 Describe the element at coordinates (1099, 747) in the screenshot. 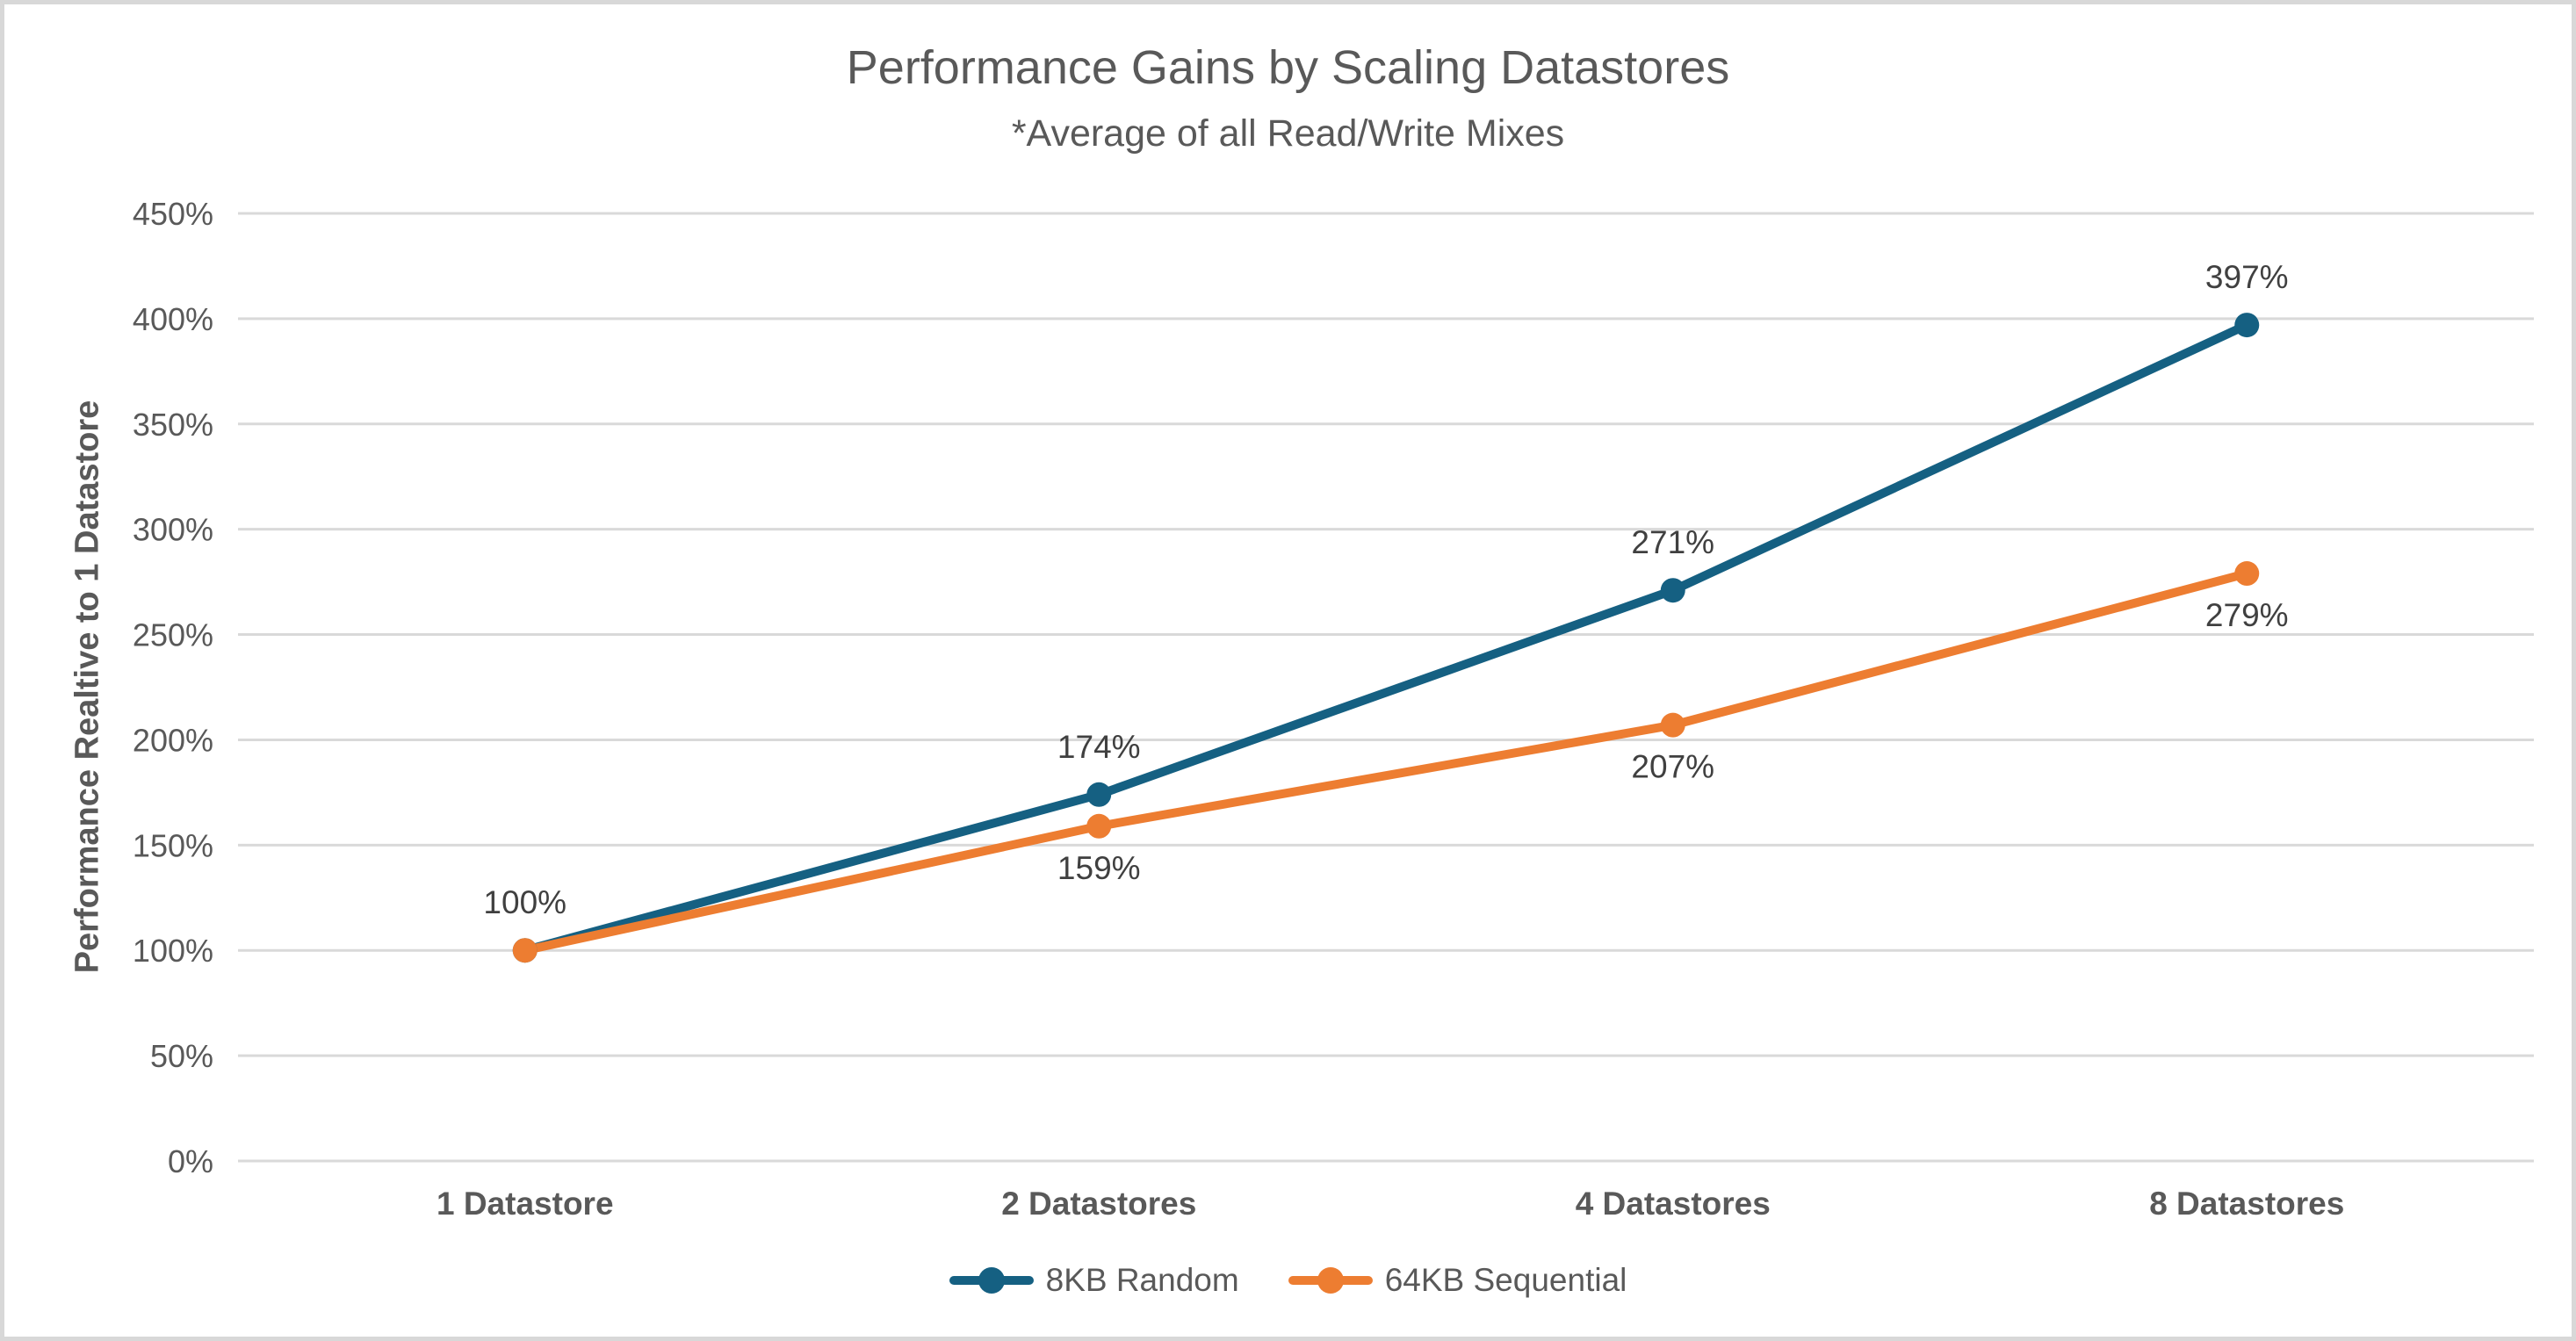

I see `data-label-series1-2: 174%` at that location.